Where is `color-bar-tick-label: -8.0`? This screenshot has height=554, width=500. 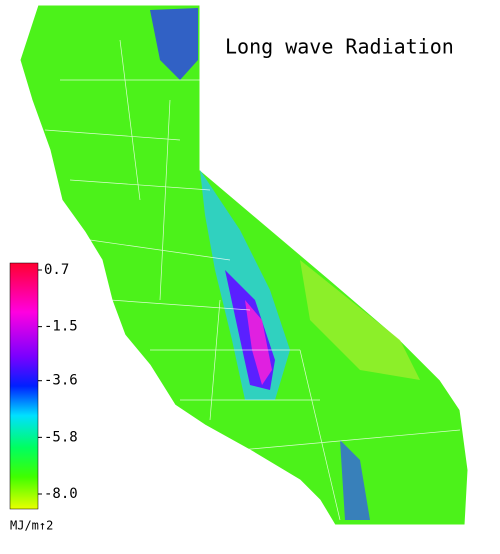 color-bar-tick-label: -8.0 is located at coordinates (61, 494).